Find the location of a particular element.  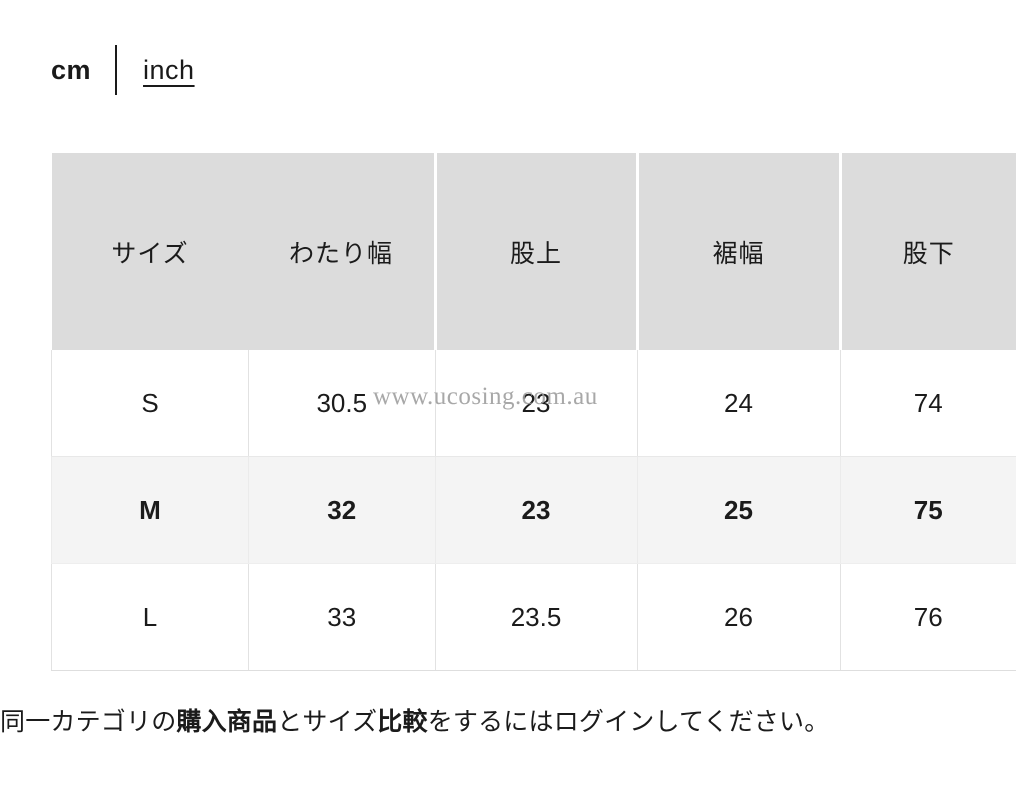

table-row: S 30.5 23 24 74 is located at coordinates (533, 403).